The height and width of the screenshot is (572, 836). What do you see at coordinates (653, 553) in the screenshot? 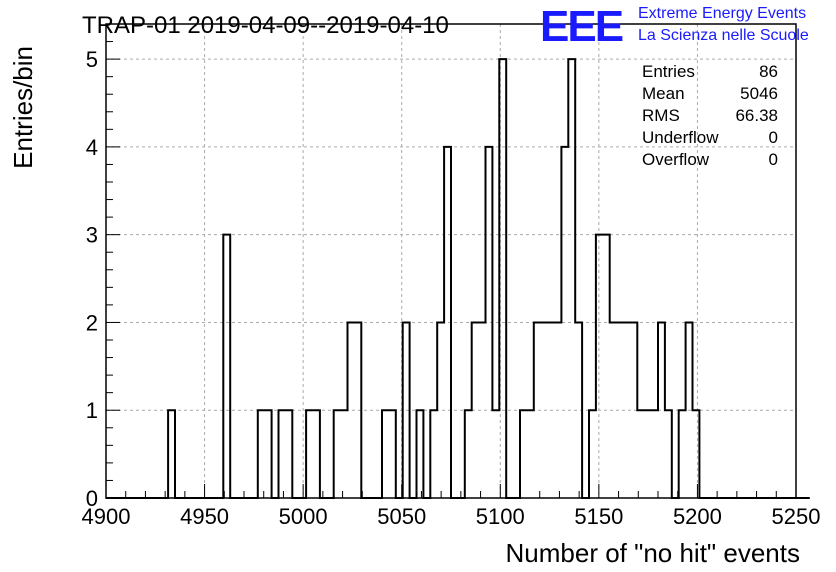
I see `x-axis-label: Number of "no hit" events` at bounding box center [653, 553].